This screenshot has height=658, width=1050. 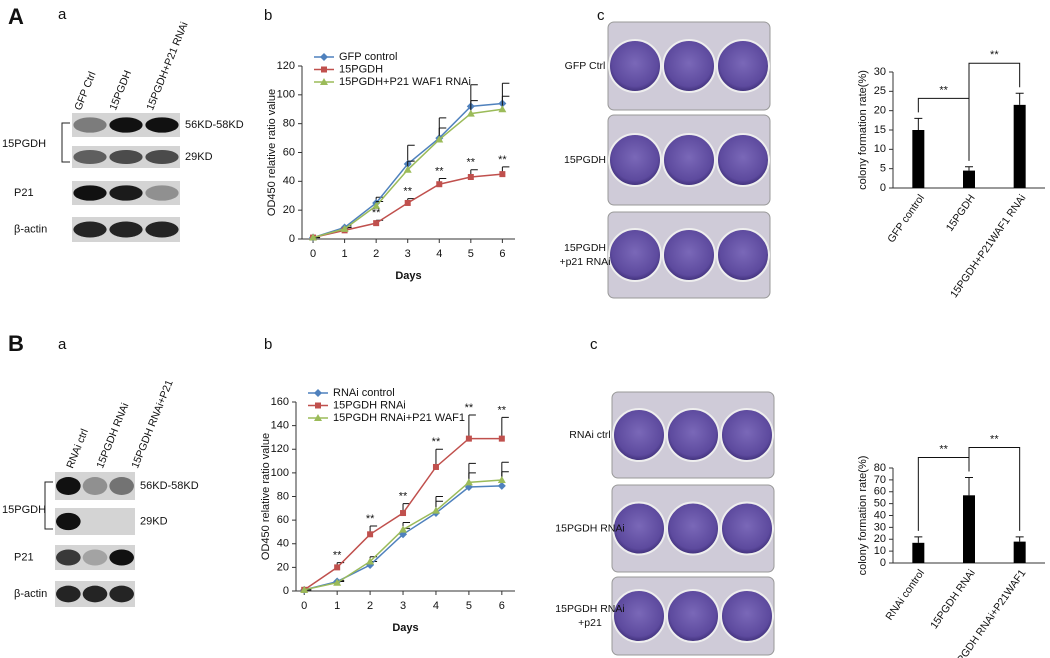 What do you see at coordinates (364, 393) in the screenshot?
I see `legend-label: RNAi control` at bounding box center [364, 393].